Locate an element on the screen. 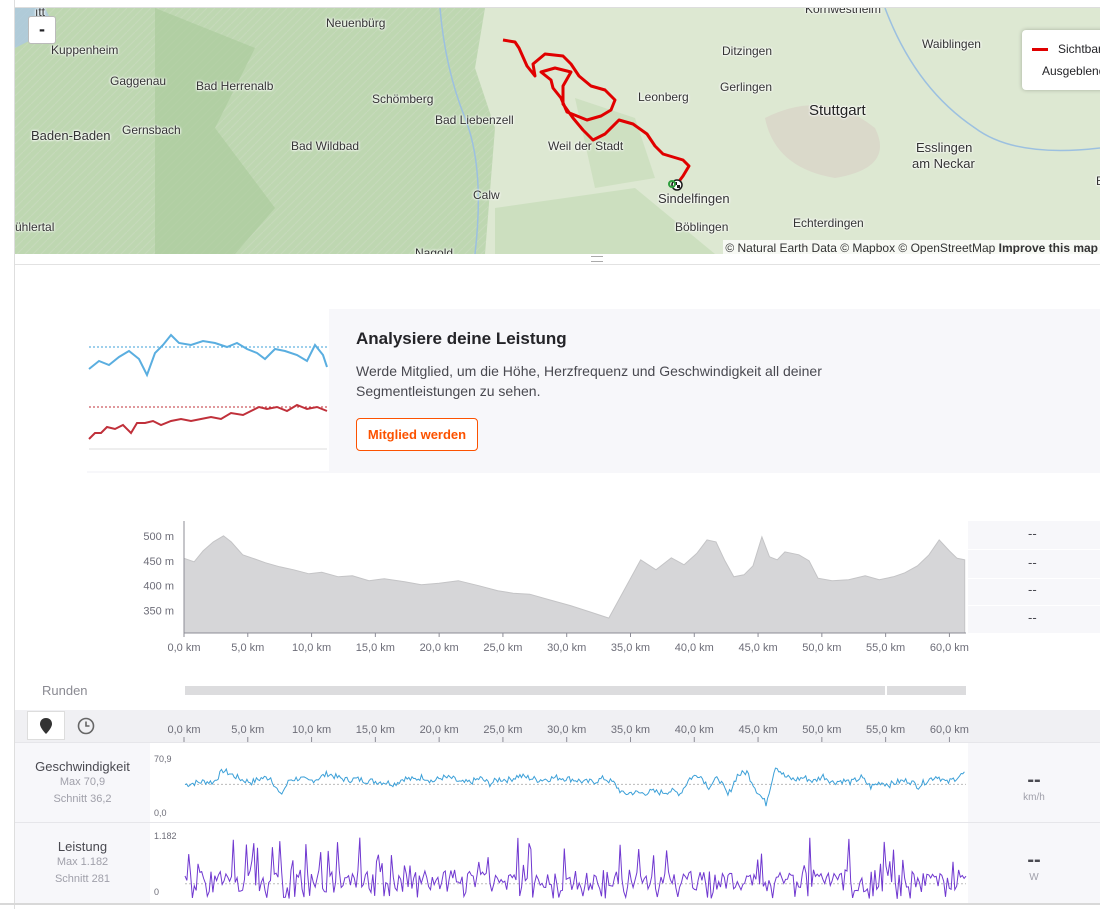 This screenshot has height=909, width=1100. power-current-panel: -- W is located at coordinates (1034, 863).